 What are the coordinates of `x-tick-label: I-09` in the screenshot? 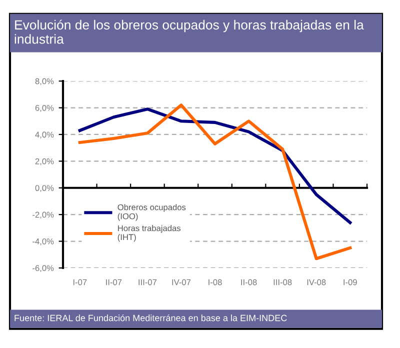 It's located at (350, 282).